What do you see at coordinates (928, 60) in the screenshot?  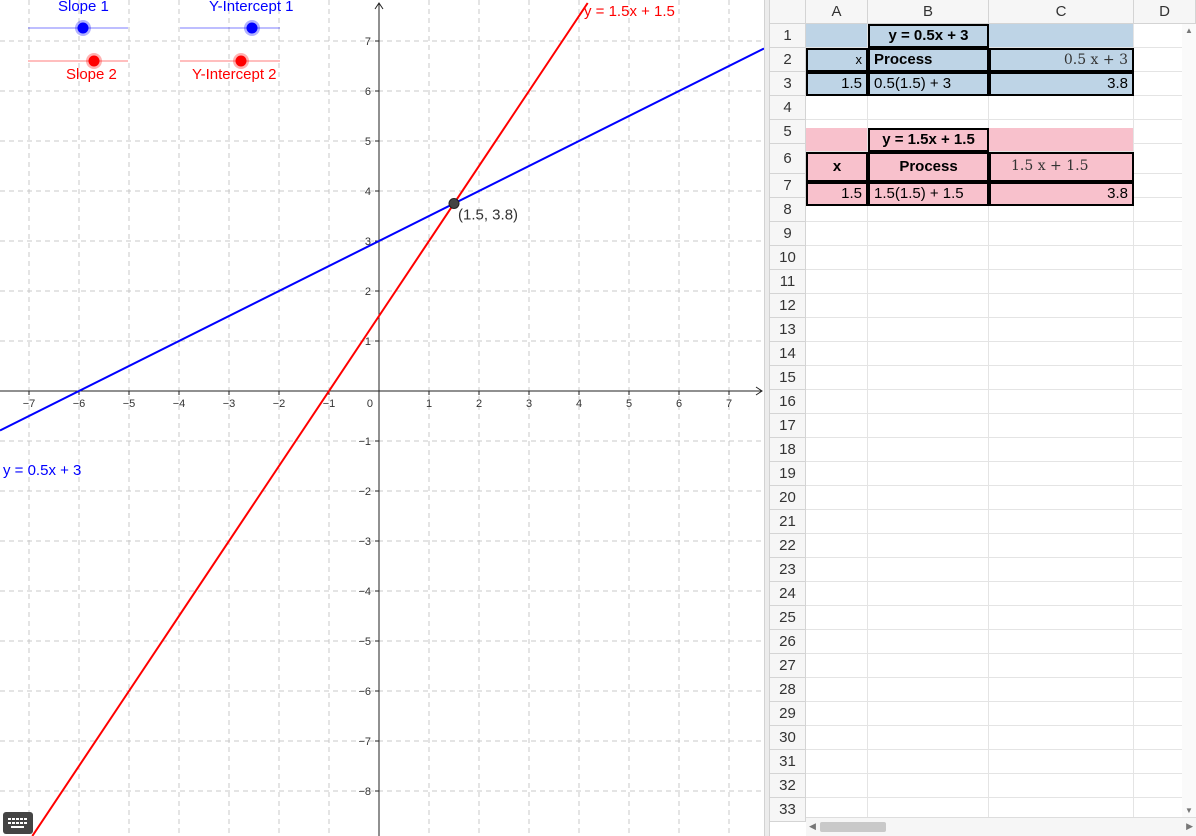 I see `cell-b2: Process` at bounding box center [928, 60].